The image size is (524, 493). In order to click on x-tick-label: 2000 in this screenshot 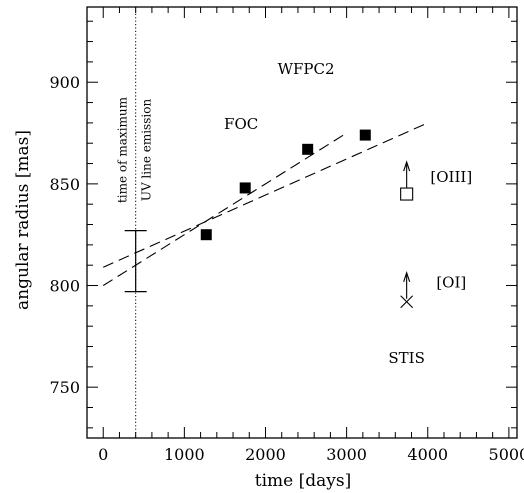, I will do `click(265, 454)`.